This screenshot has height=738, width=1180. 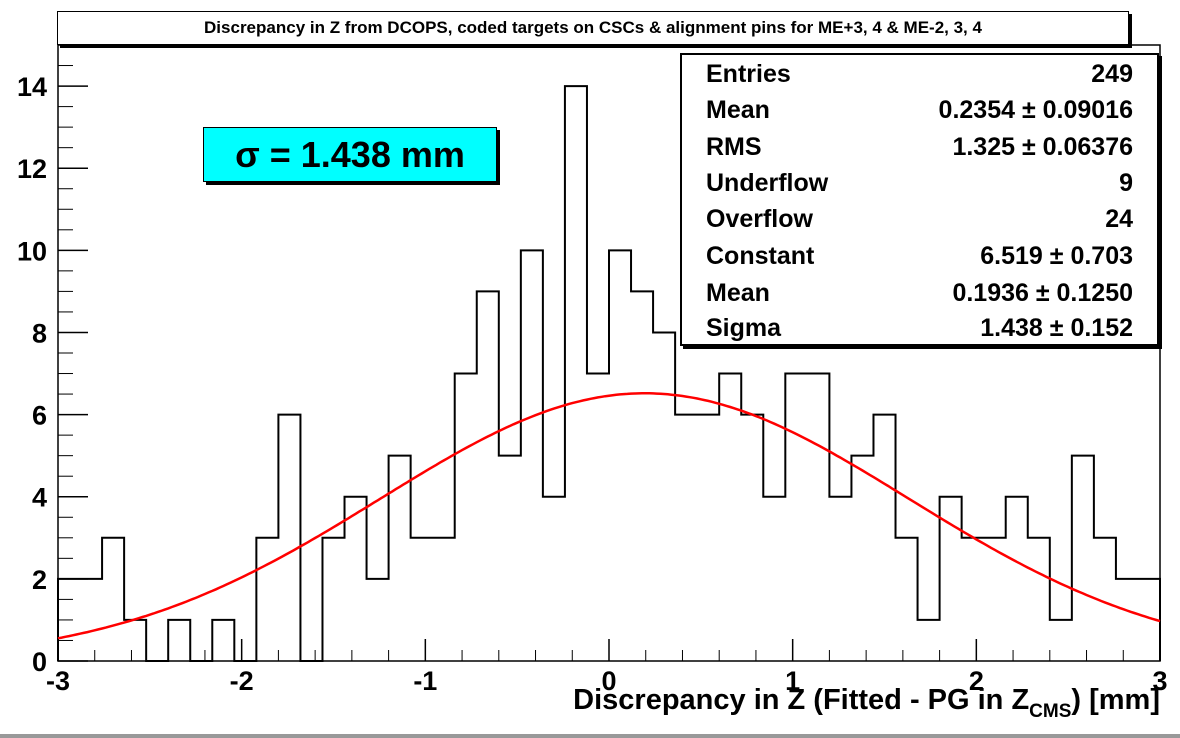 I want to click on y-tick-label: 12, so click(x=32, y=169).